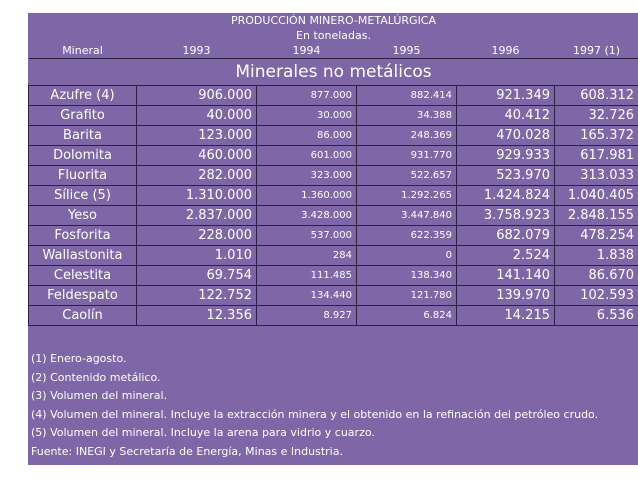 Image resolution: width=638 pixels, height=479 pixels. I want to click on value-1996: 40.412, so click(505, 115).